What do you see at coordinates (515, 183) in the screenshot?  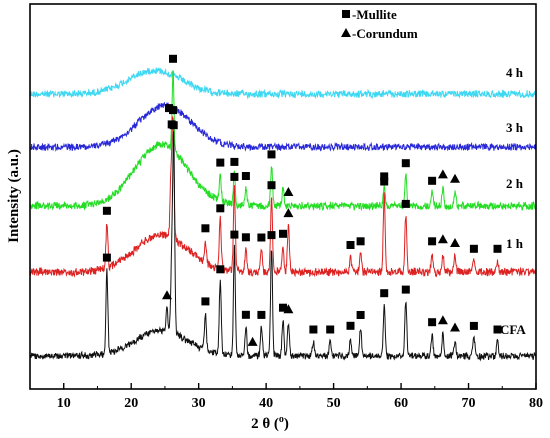 I see `series-label: 2 h` at bounding box center [515, 183].